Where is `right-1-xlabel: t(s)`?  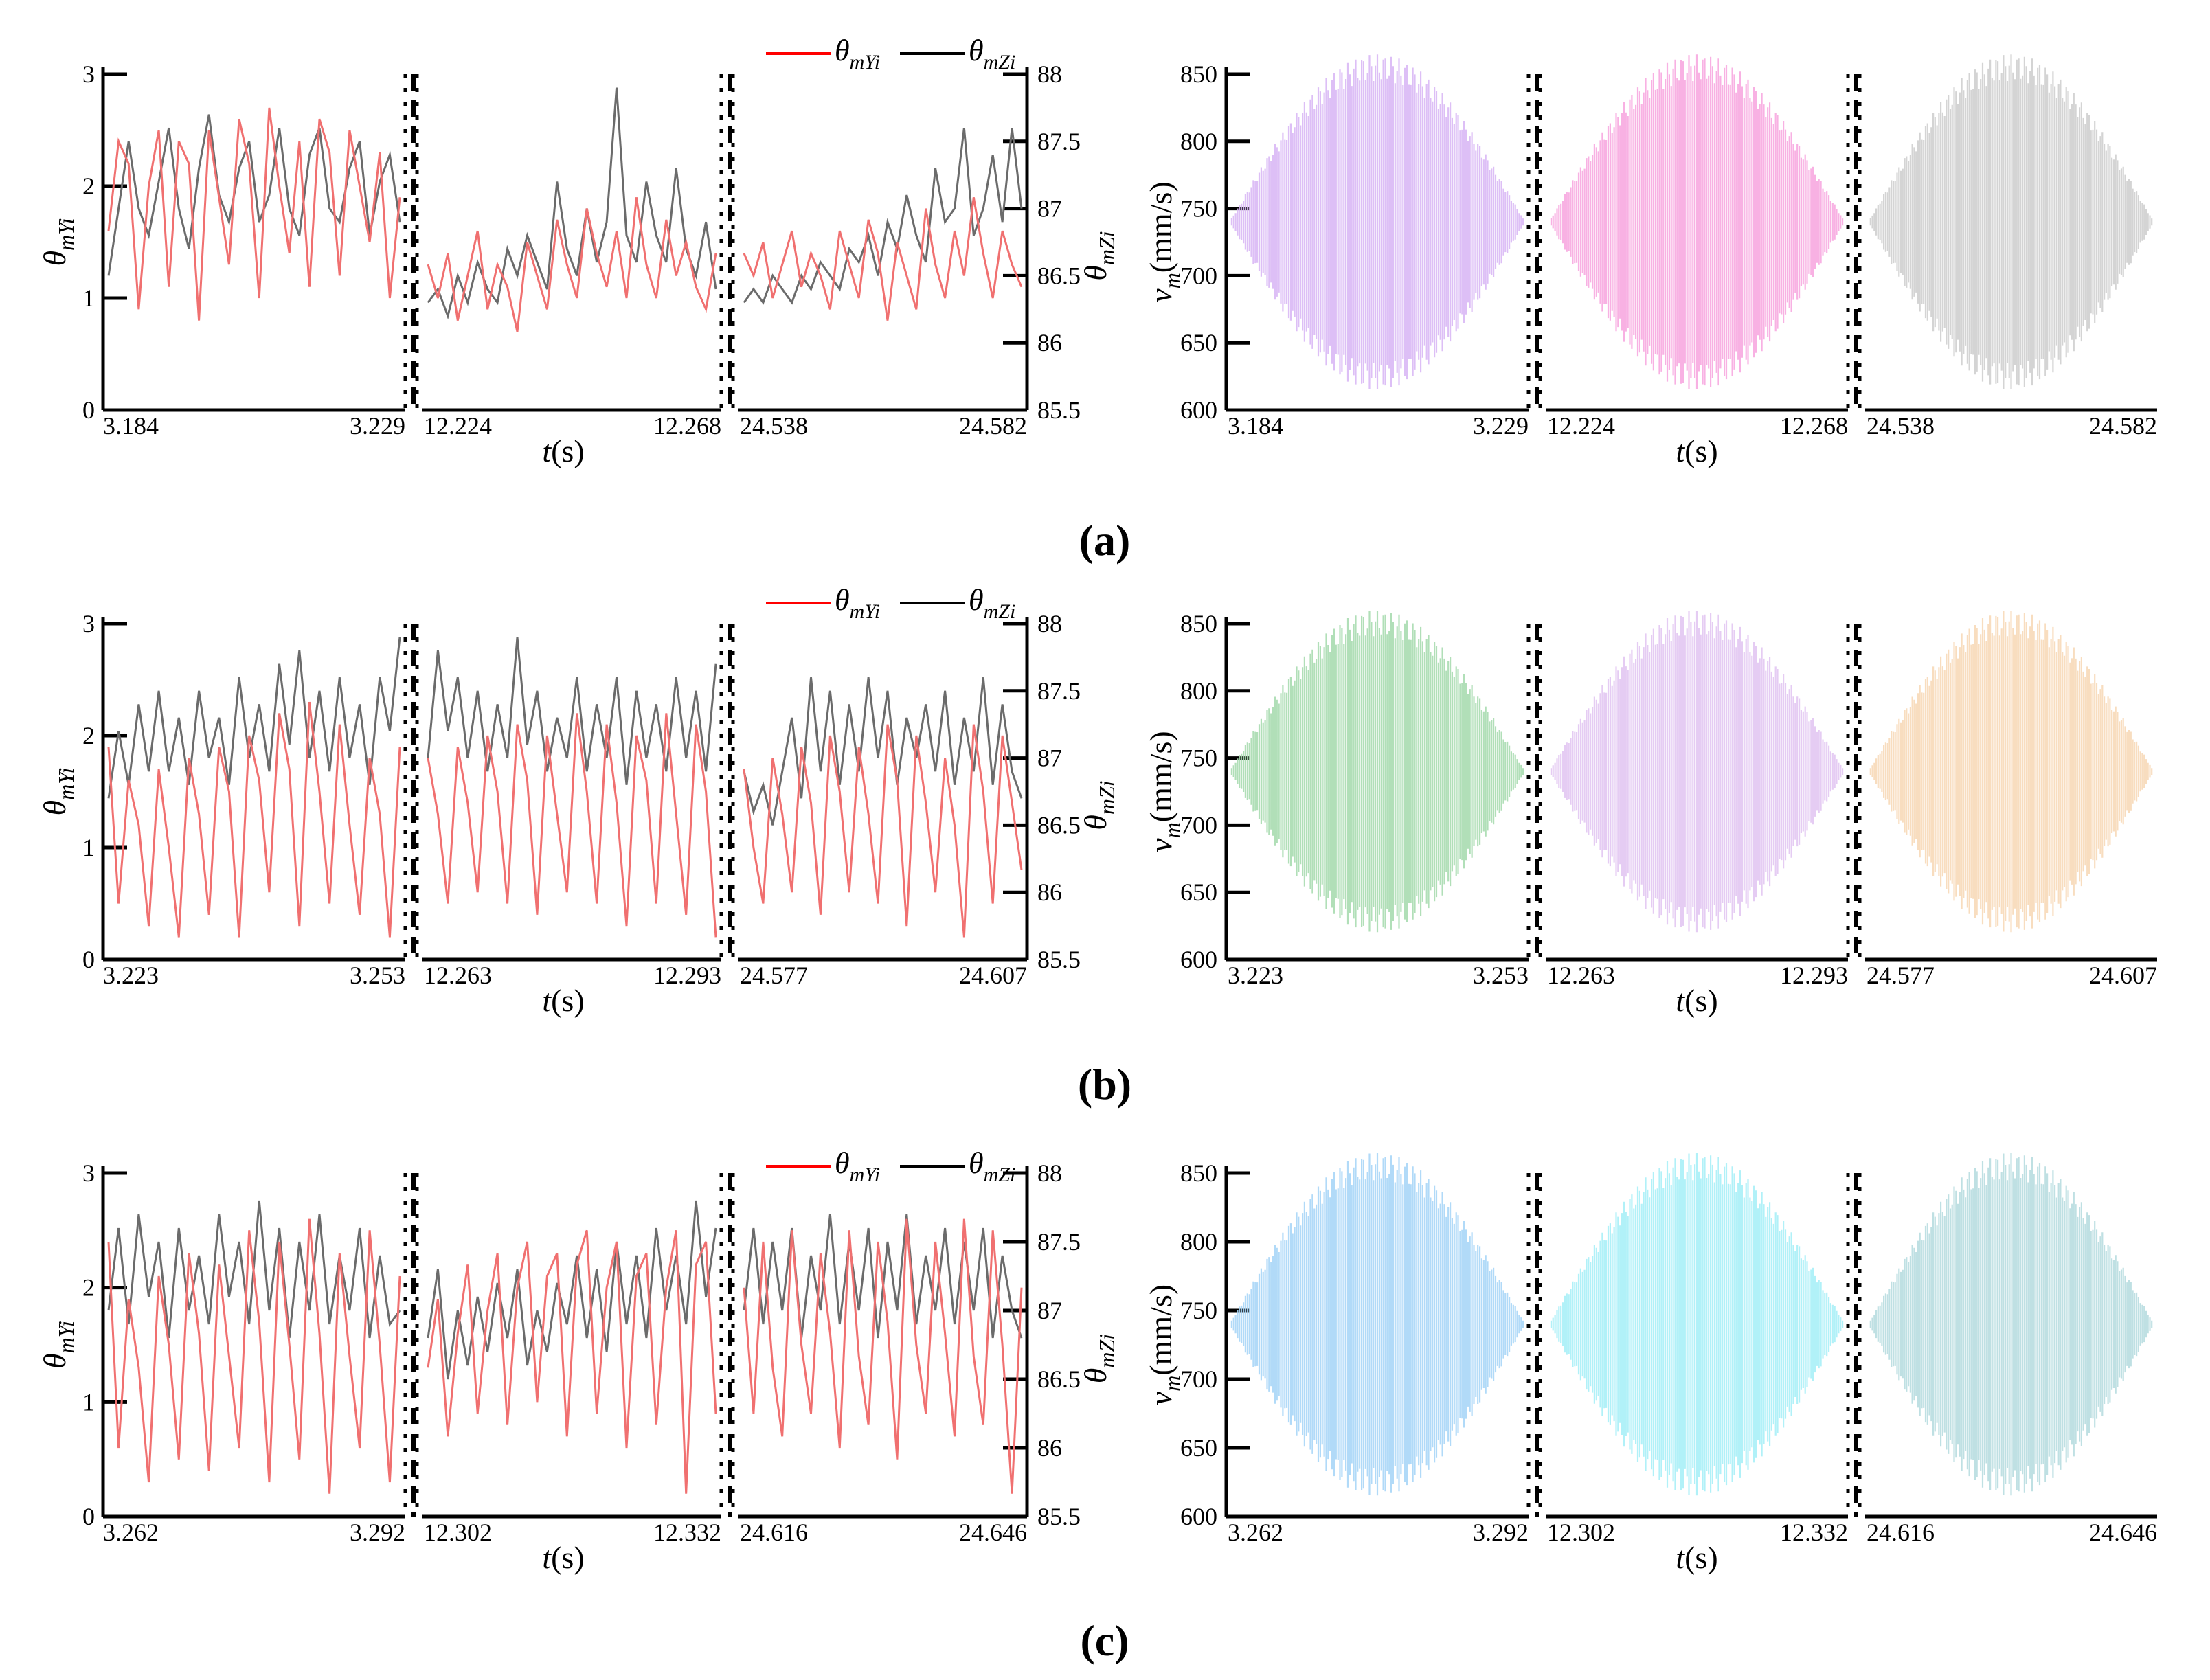
right-1-xlabel: t(s) is located at coordinates (1696, 1000).